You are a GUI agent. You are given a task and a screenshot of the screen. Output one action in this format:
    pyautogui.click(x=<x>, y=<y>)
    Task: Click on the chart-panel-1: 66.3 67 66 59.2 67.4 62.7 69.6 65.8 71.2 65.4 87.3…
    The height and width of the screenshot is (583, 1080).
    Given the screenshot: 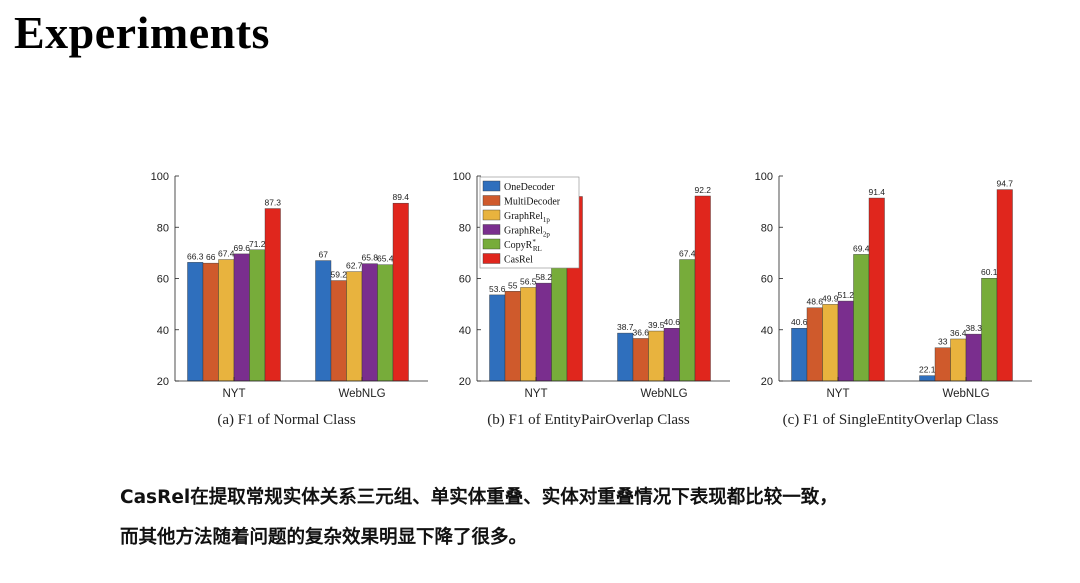 What is the action you would take?
    pyautogui.click(x=289, y=299)
    